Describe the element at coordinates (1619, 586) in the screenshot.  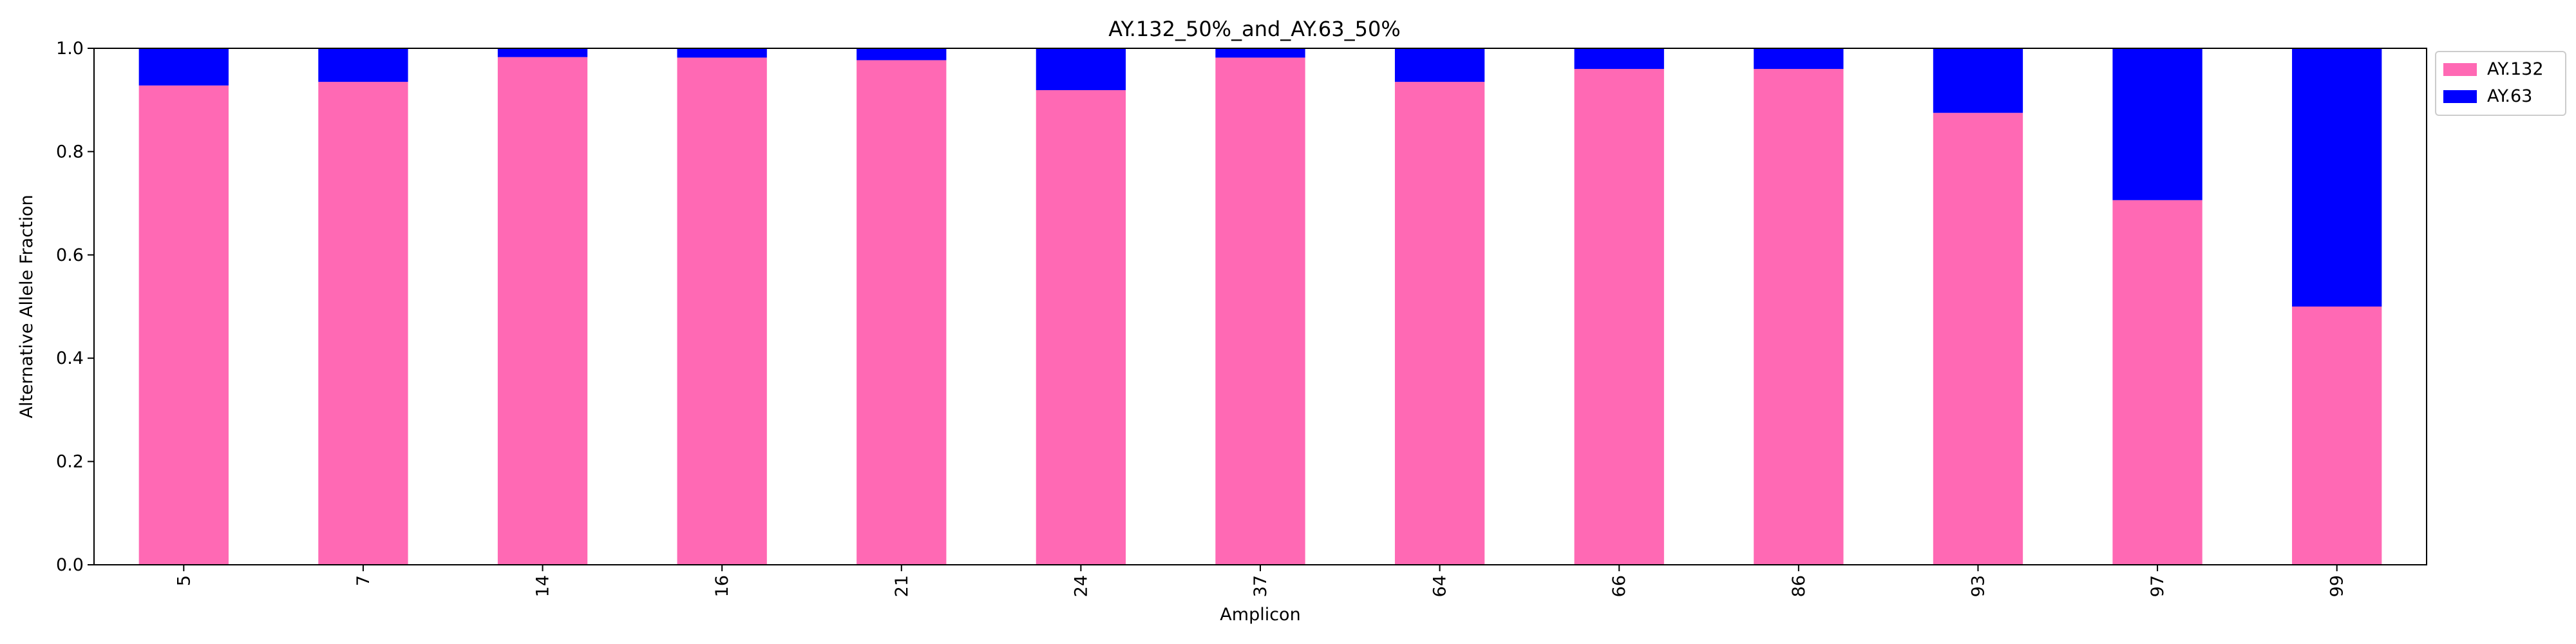
I see `x-tick-label: 66` at that location.